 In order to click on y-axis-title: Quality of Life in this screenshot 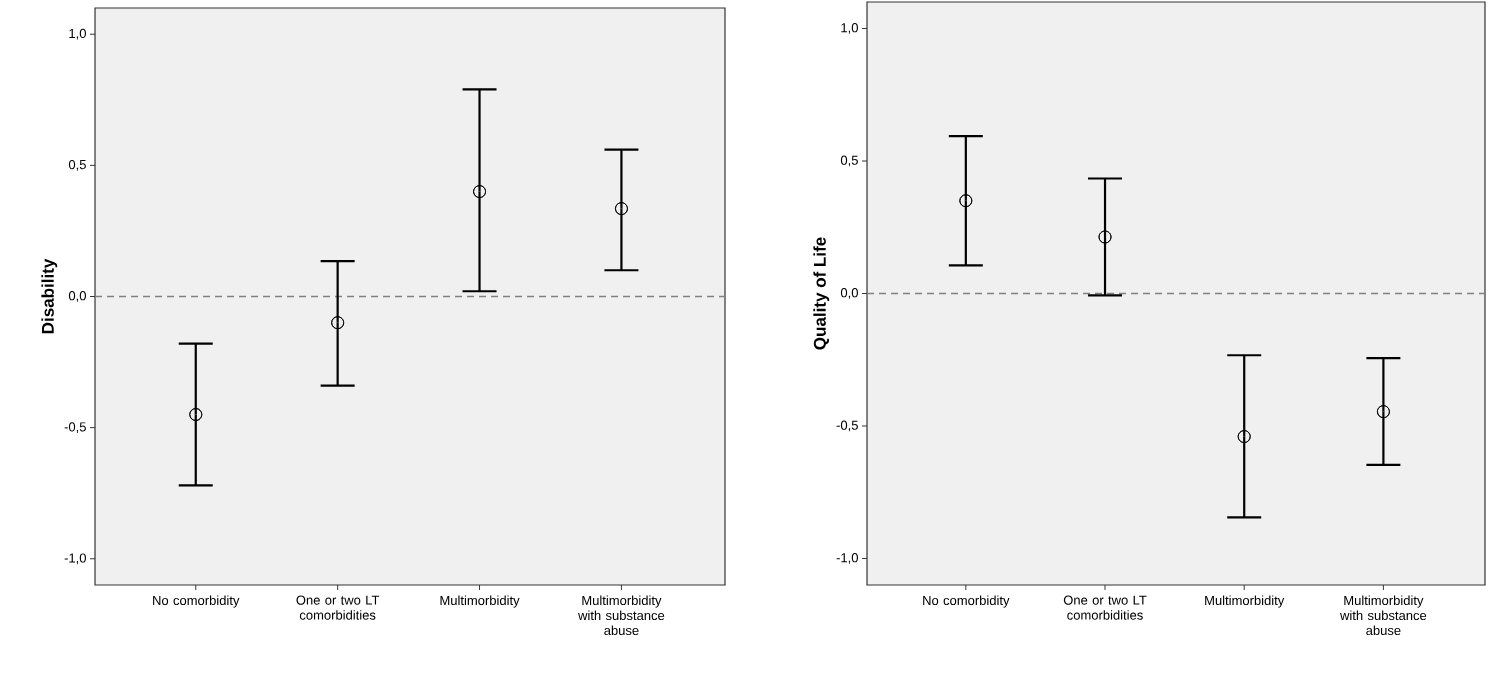, I will do `click(821, 293)`.